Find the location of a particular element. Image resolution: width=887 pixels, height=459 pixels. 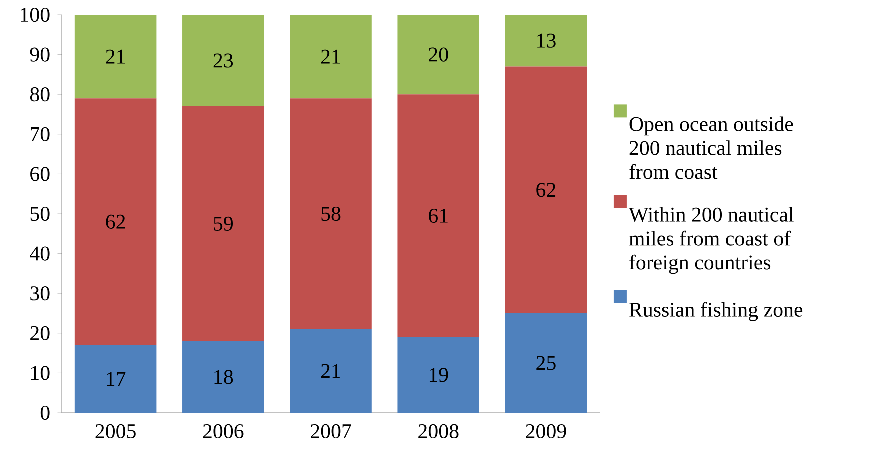

data-label: 58 is located at coordinates (331, 214).